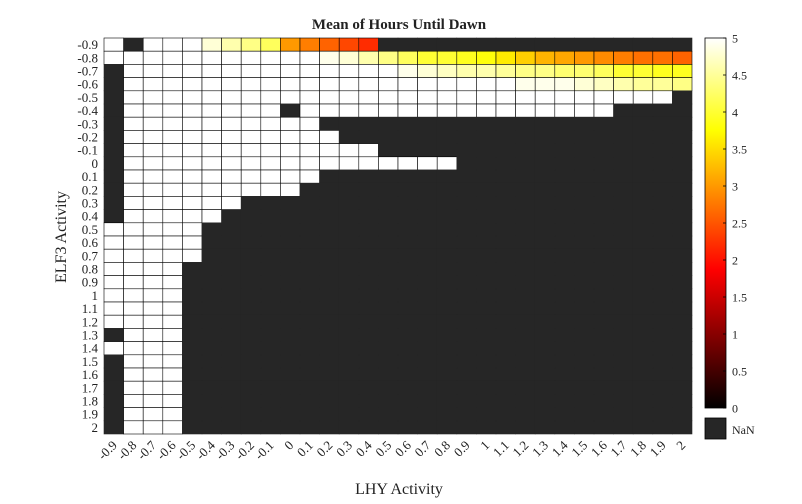  I want to click on y-tick-label: 0.2, so click(90, 189).